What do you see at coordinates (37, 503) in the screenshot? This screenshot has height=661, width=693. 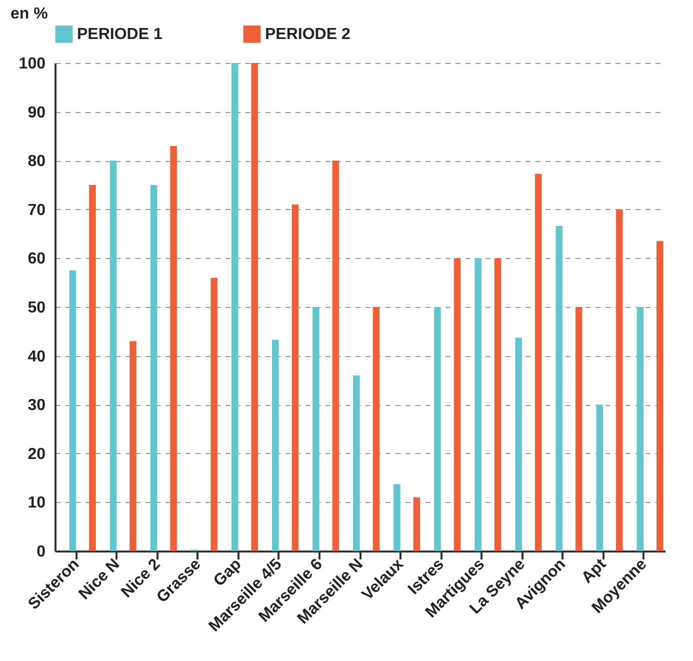 I see `y-tick-label: 10` at bounding box center [37, 503].